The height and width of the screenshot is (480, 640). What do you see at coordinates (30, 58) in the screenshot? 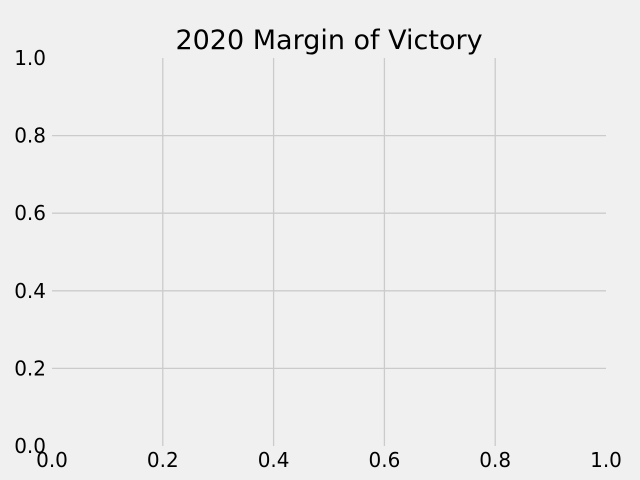
I see `y-tick-label: 1.0` at bounding box center [30, 58].